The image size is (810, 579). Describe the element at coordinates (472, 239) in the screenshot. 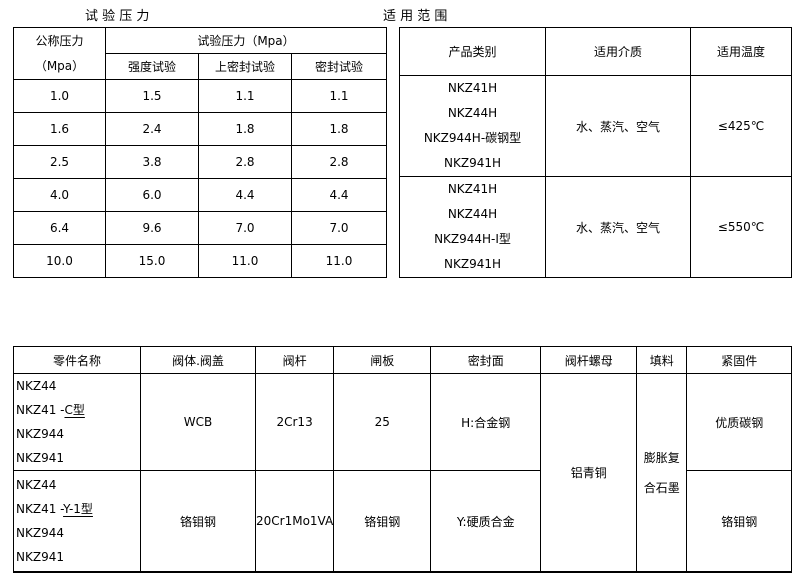

I see `product-model: NKZ944H-I型` at that location.